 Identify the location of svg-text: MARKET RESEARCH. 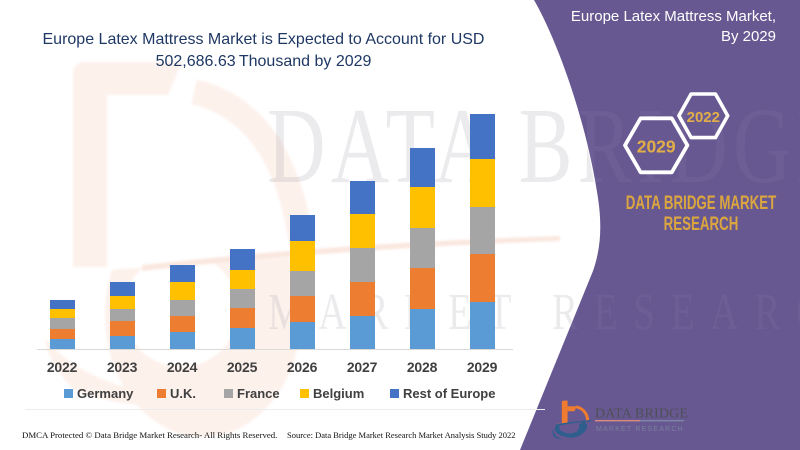
(640, 429).